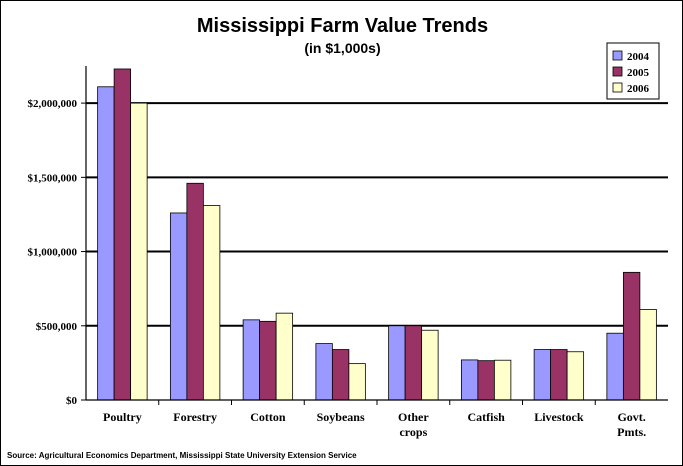 The image size is (683, 466). I want to click on legend-label-2004: 2004, so click(638, 57).